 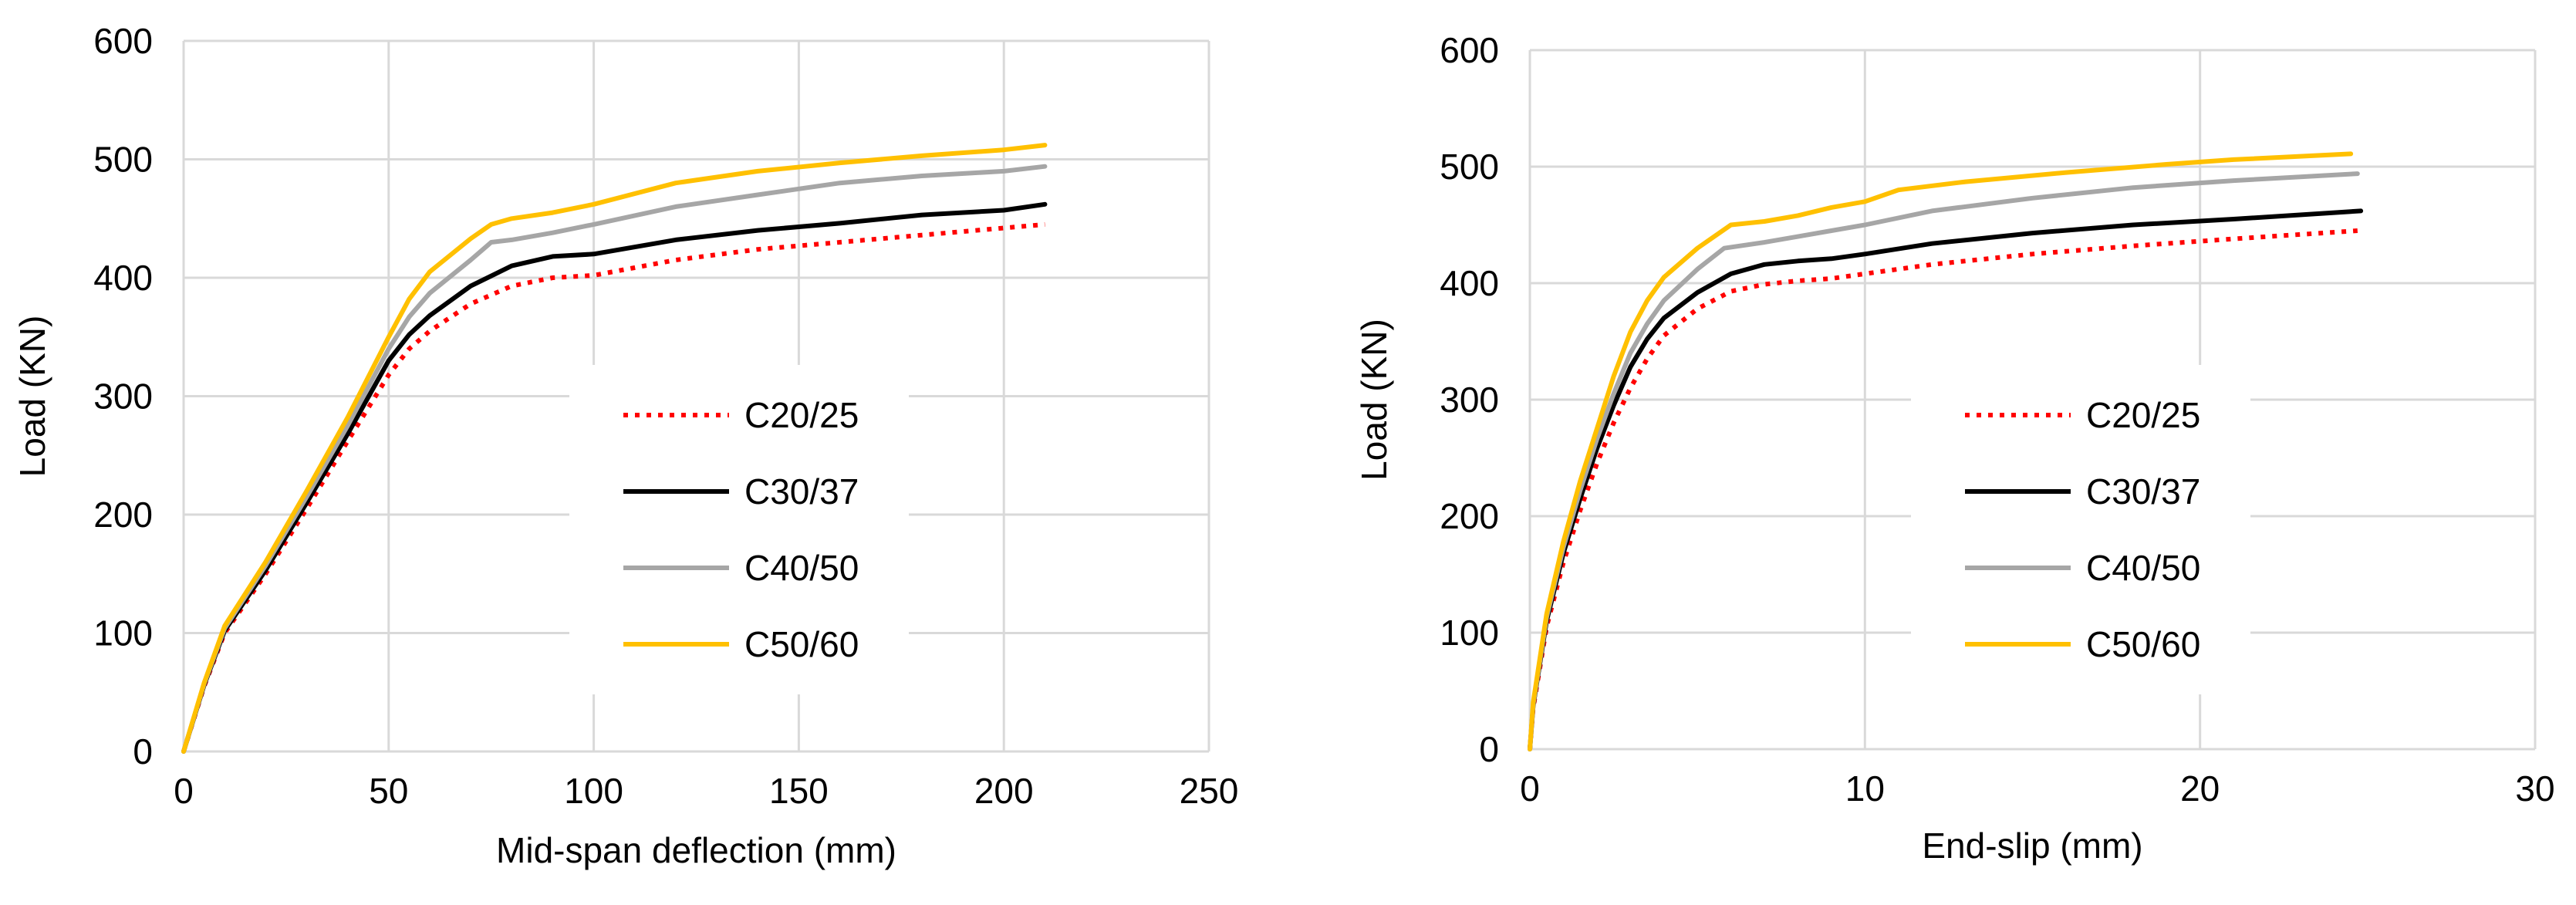 What do you see at coordinates (2534, 788) in the screenshot?
I see `x-tick-label: 30` at bounding box center [2534, 788].